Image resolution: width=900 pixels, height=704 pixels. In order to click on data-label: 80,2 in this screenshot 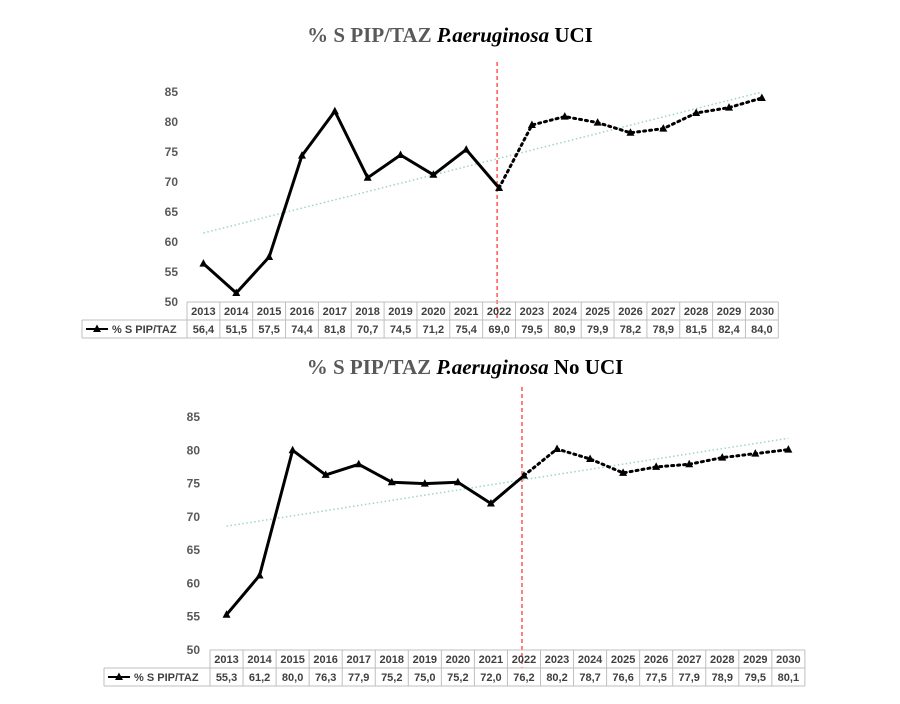, I will do `click(556, 678)`.